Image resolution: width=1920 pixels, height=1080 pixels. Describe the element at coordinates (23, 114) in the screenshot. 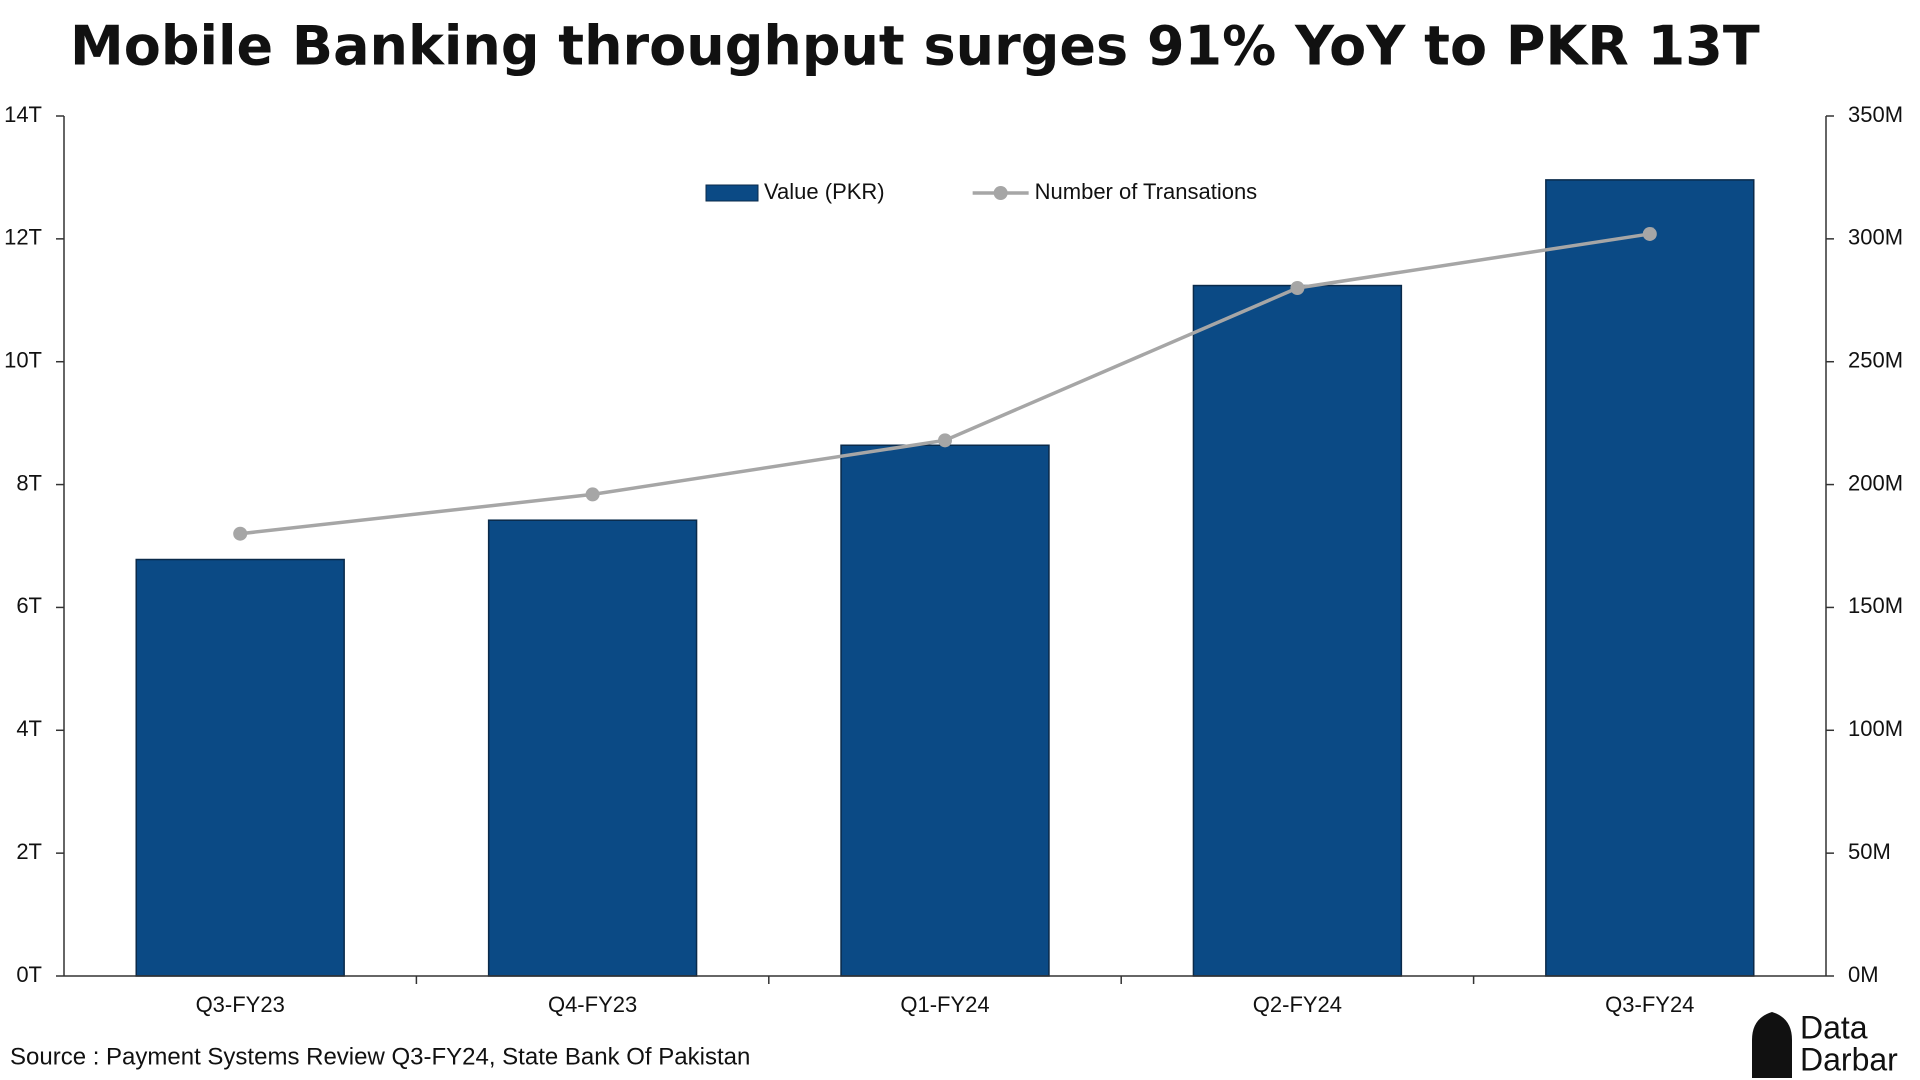

I see `y-tick-label: 14T` at that location.